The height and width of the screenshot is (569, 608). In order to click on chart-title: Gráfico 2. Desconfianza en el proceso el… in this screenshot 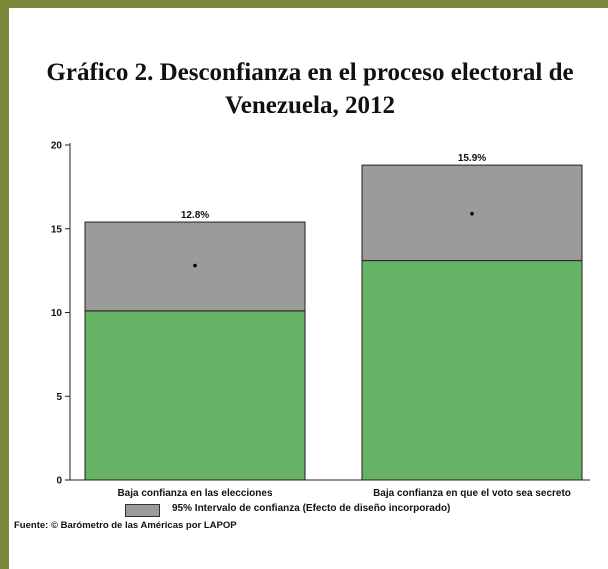, I will do `click(310, 89)`.